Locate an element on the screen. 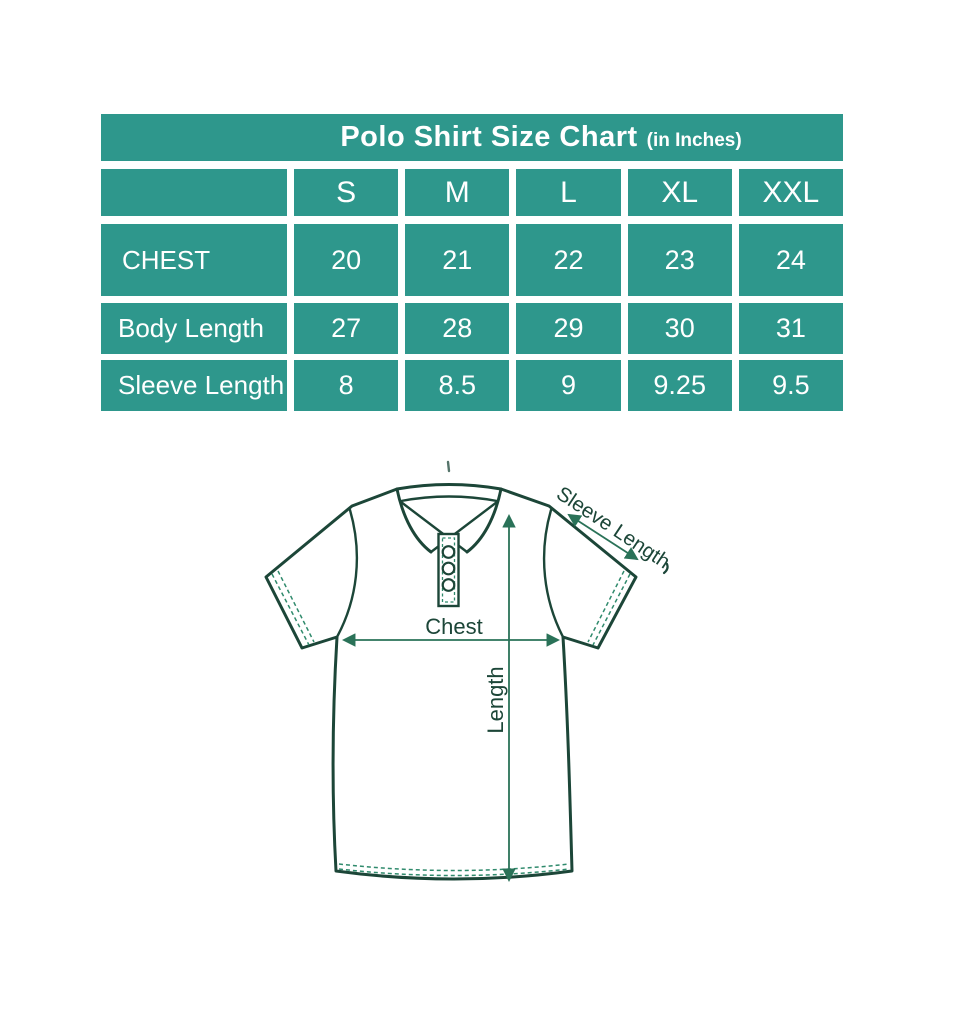 The height and width of the screenshot is (1024, 956). sleeve-length-value-m: 8.5 is located at coordinates (457, 385).